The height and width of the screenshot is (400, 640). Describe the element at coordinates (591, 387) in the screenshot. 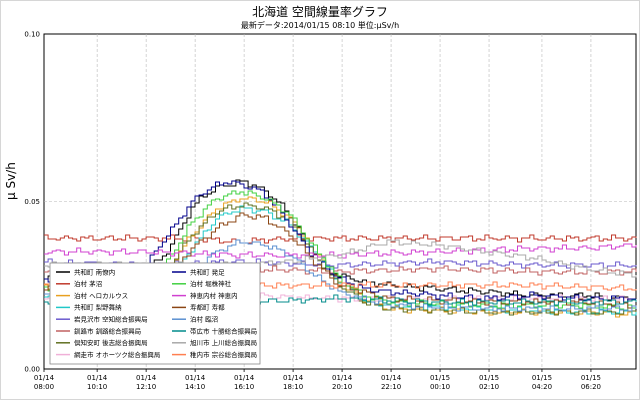

I see `x-tick-label-time: 06:20` at that location.